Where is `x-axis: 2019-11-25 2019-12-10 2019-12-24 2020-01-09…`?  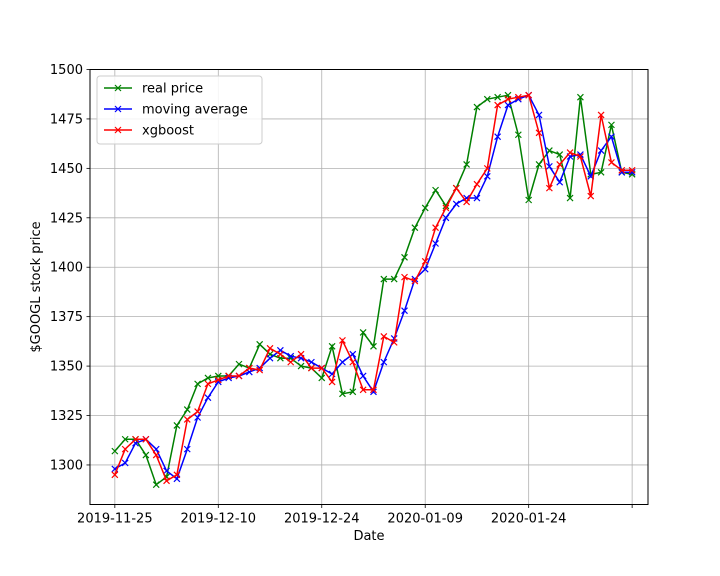 x-axis: 2019-11-25 2019-12-10 2019-12-24 2020-01-09… is located at coordinates (355, 515).